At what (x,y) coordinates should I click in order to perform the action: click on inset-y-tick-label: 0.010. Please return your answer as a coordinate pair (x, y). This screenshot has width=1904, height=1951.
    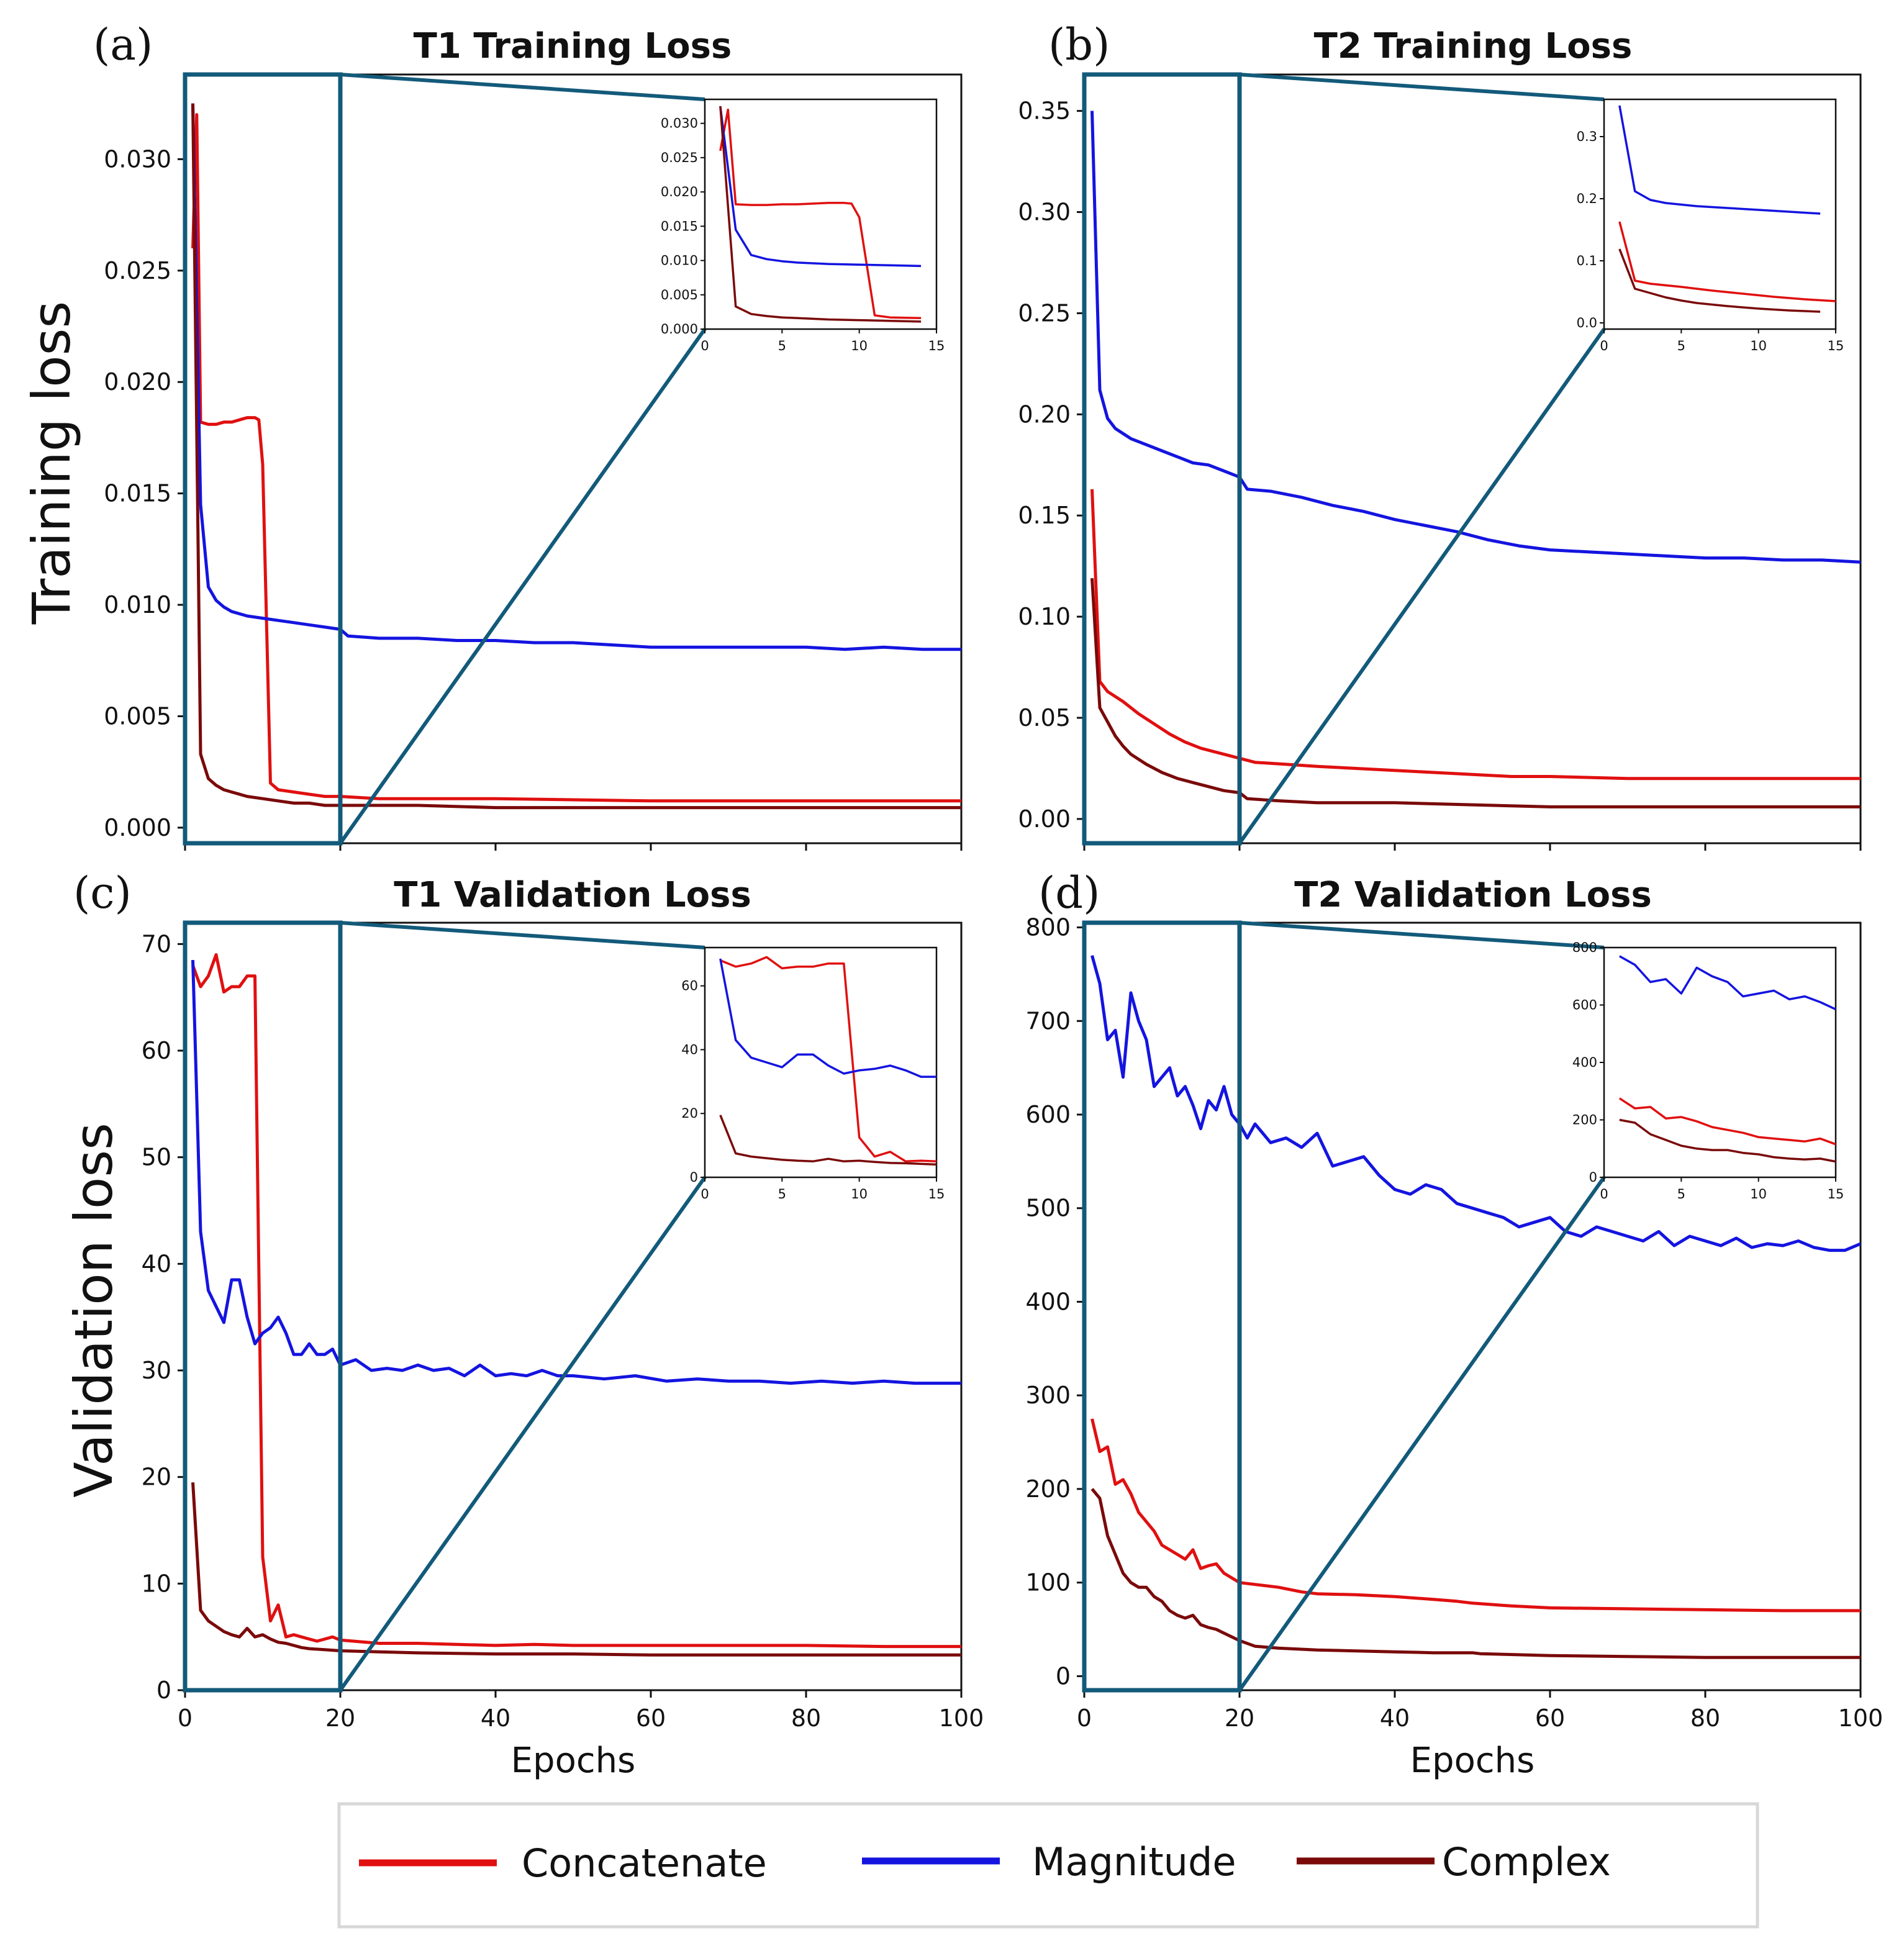
    Looking at the image, I should click on (679, 260).